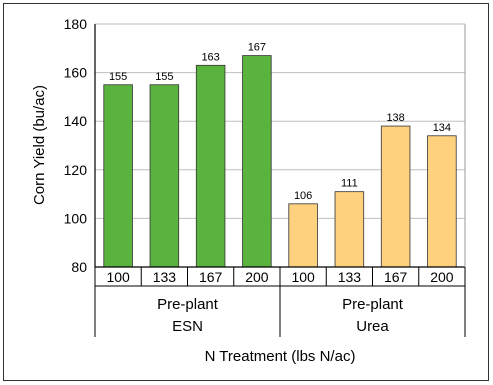 Image resolution: width=493 pixels, height=385 pixels. Describe the element at coordinates (39, 145) in the screenshot. I see `y-axis-title: Corn Yield (bu/ac)` at that location.